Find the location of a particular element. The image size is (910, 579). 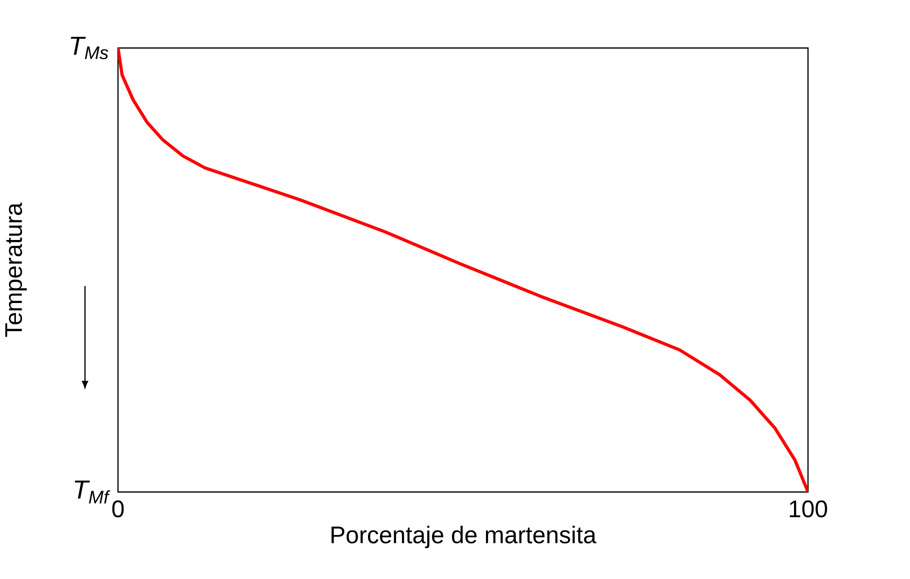

x-tick-label: 0 is located at coordinates (118, 509).